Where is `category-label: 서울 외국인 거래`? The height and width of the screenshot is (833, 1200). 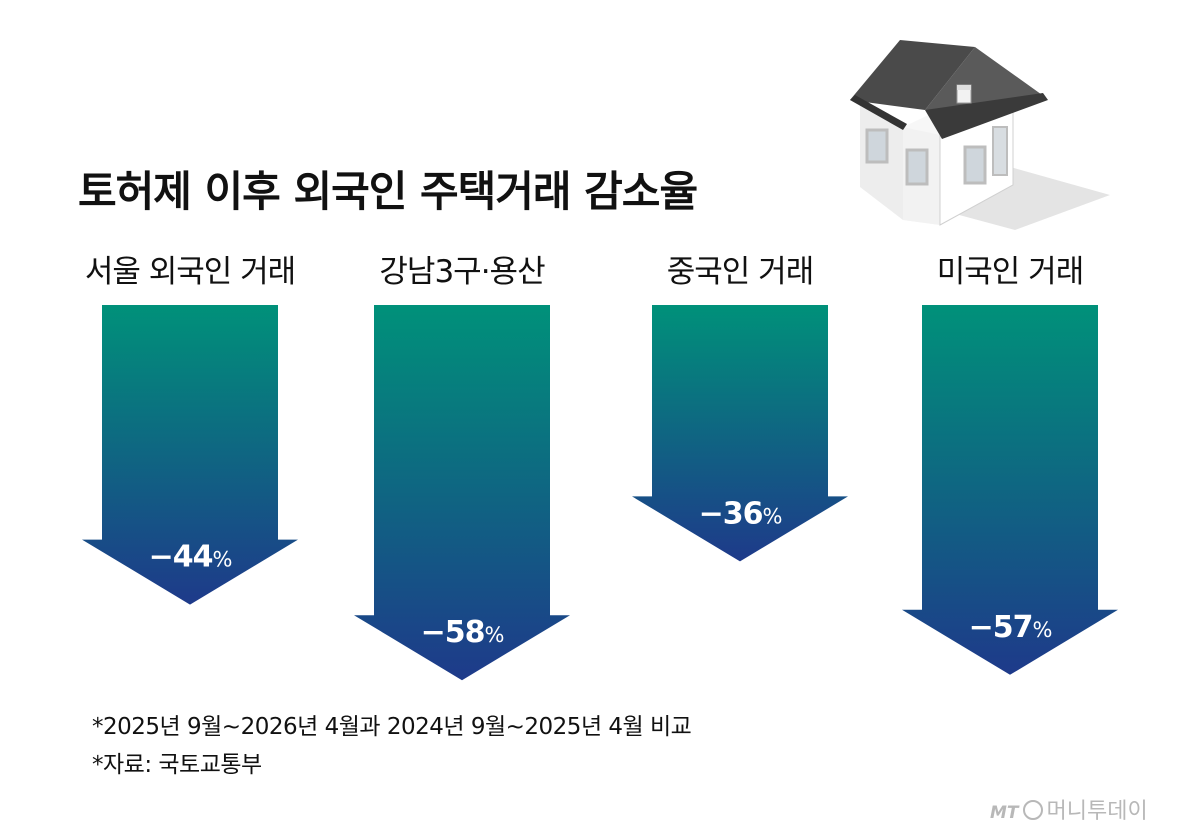
category-label: 서울 외국인 거래 is located at coordinates (190, 272).